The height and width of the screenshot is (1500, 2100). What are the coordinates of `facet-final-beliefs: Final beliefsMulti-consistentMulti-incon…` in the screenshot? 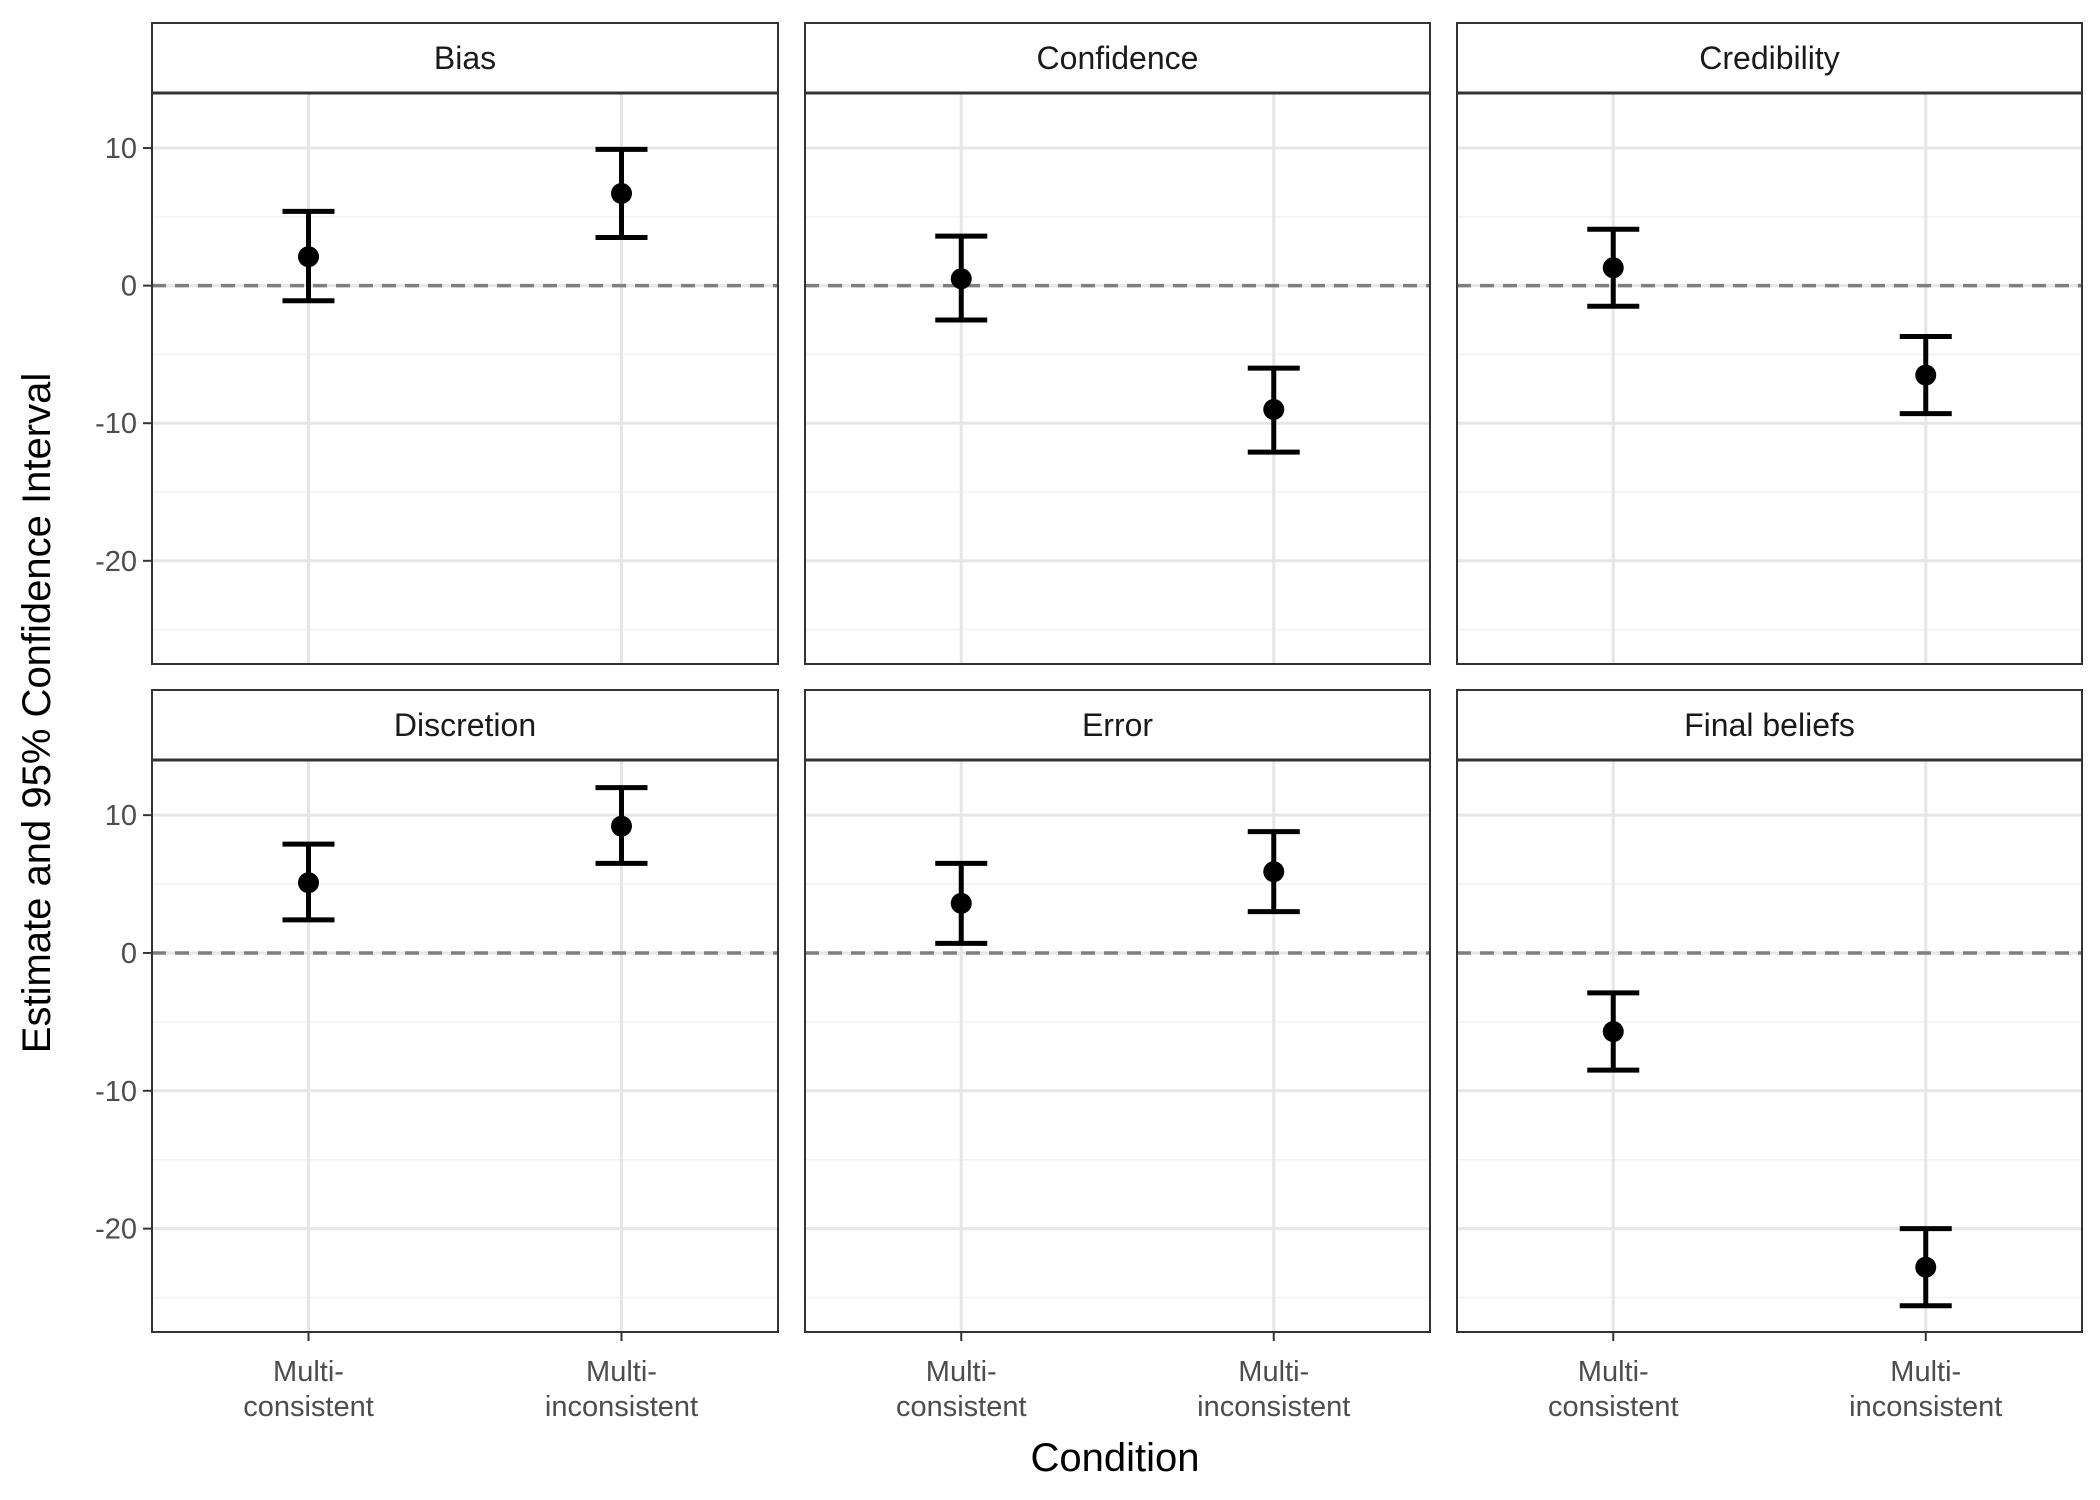 It's located at (1769, 1056).